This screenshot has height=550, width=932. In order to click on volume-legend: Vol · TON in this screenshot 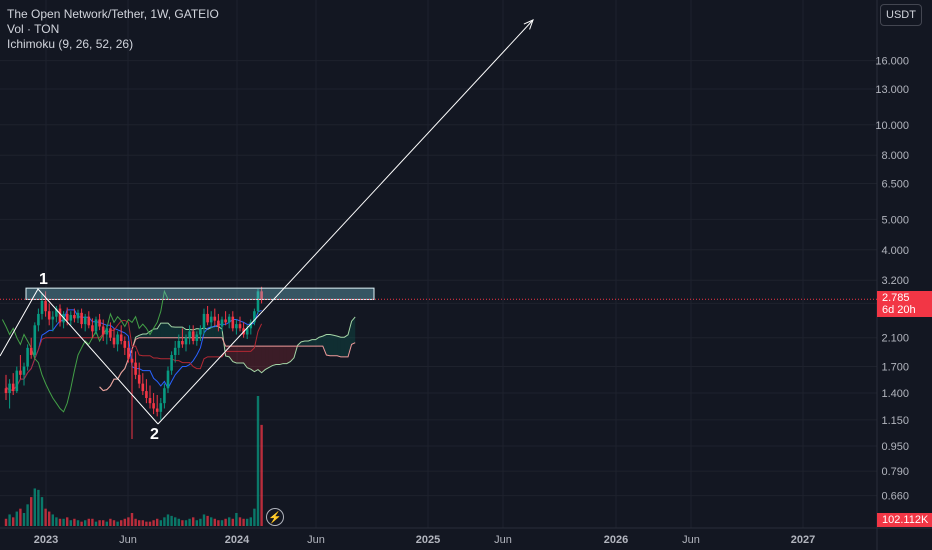, I will do `click(33, 29)`.